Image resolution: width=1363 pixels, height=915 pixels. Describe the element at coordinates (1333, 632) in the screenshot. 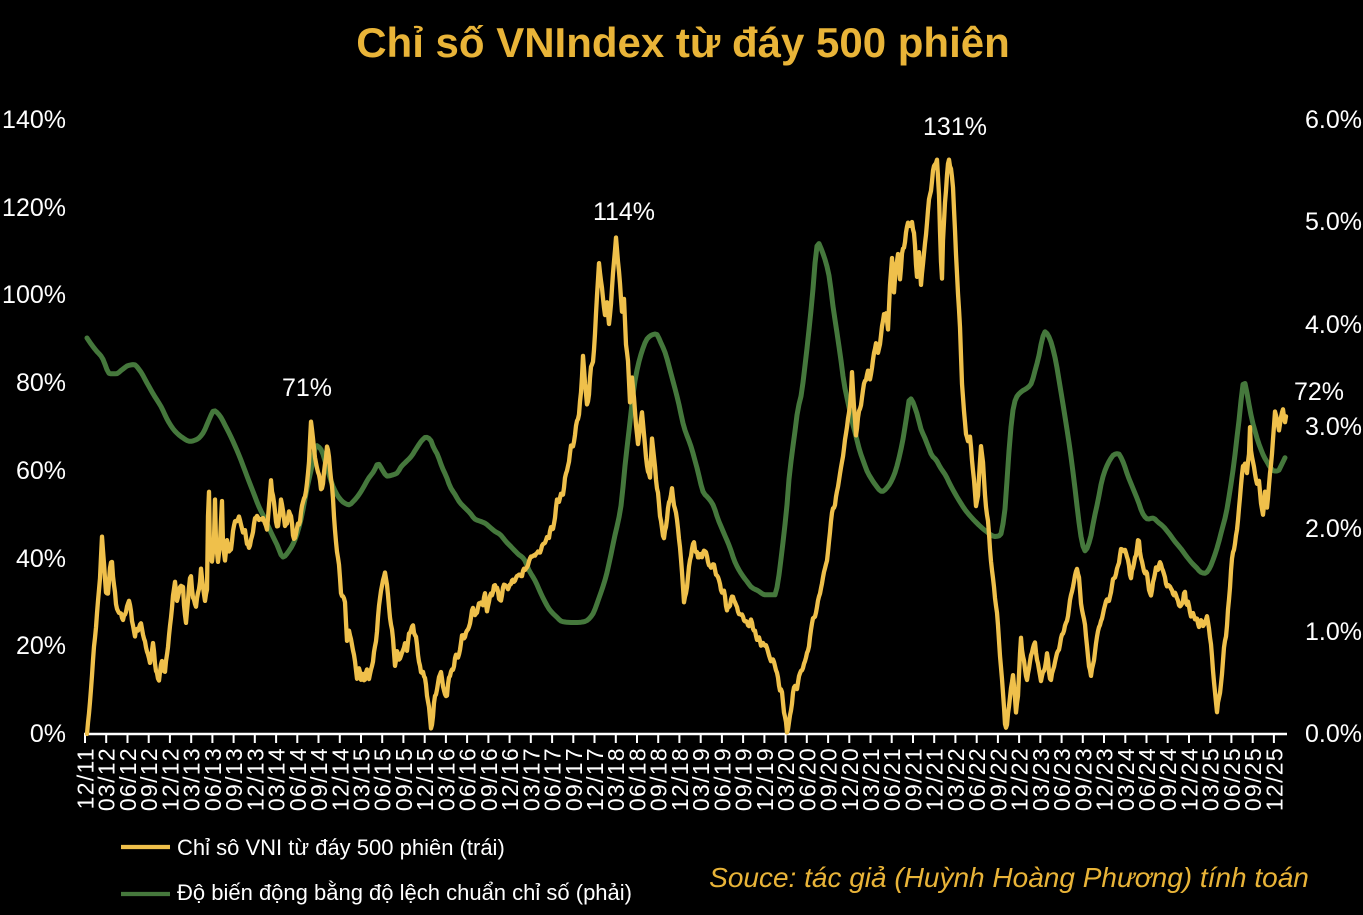

I see `svg-text: 1.0%` at that location.